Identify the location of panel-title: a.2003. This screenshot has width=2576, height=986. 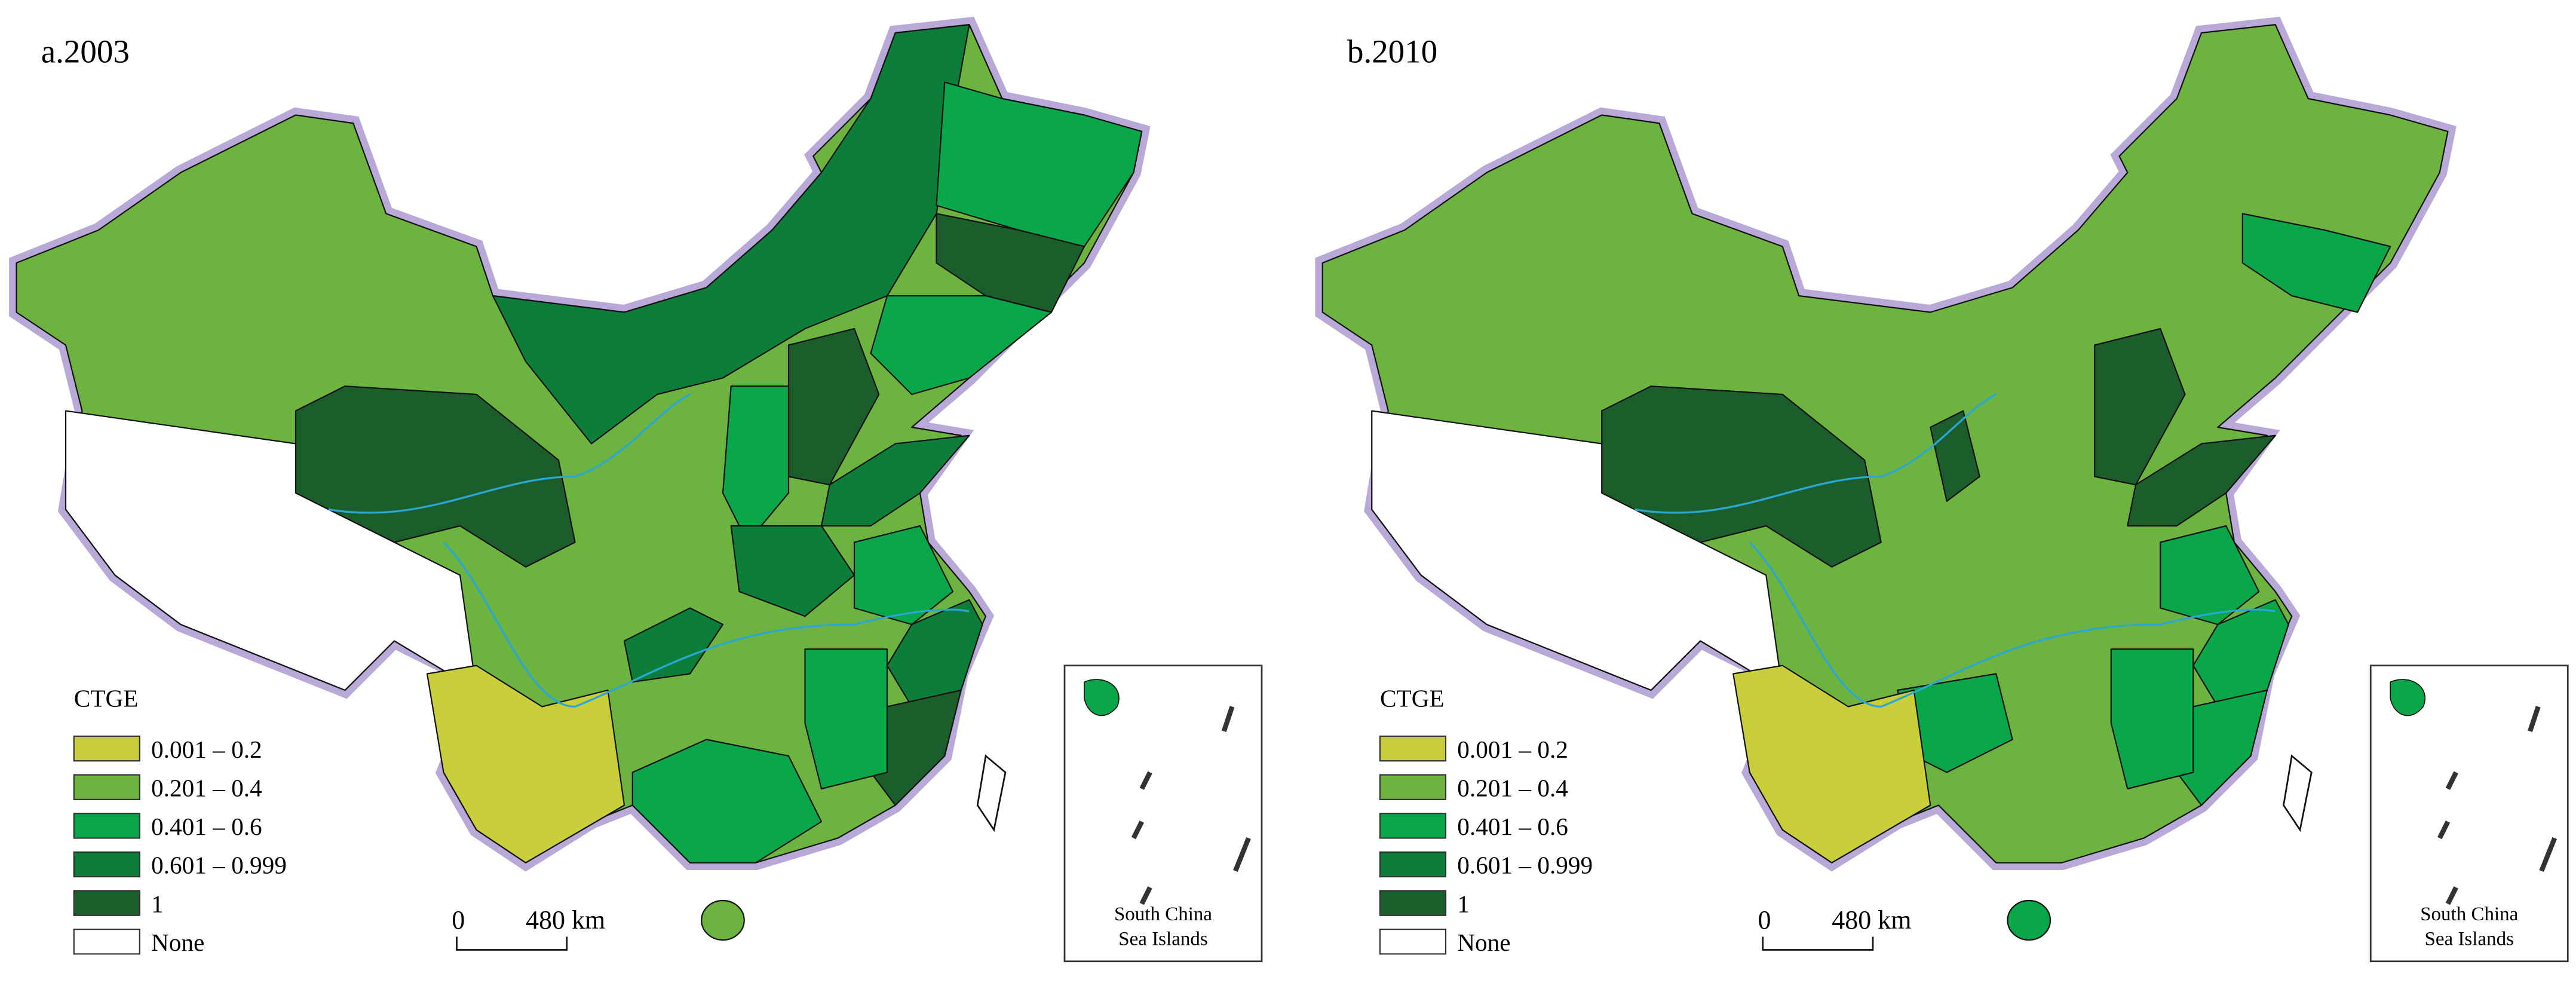
(85, 51).